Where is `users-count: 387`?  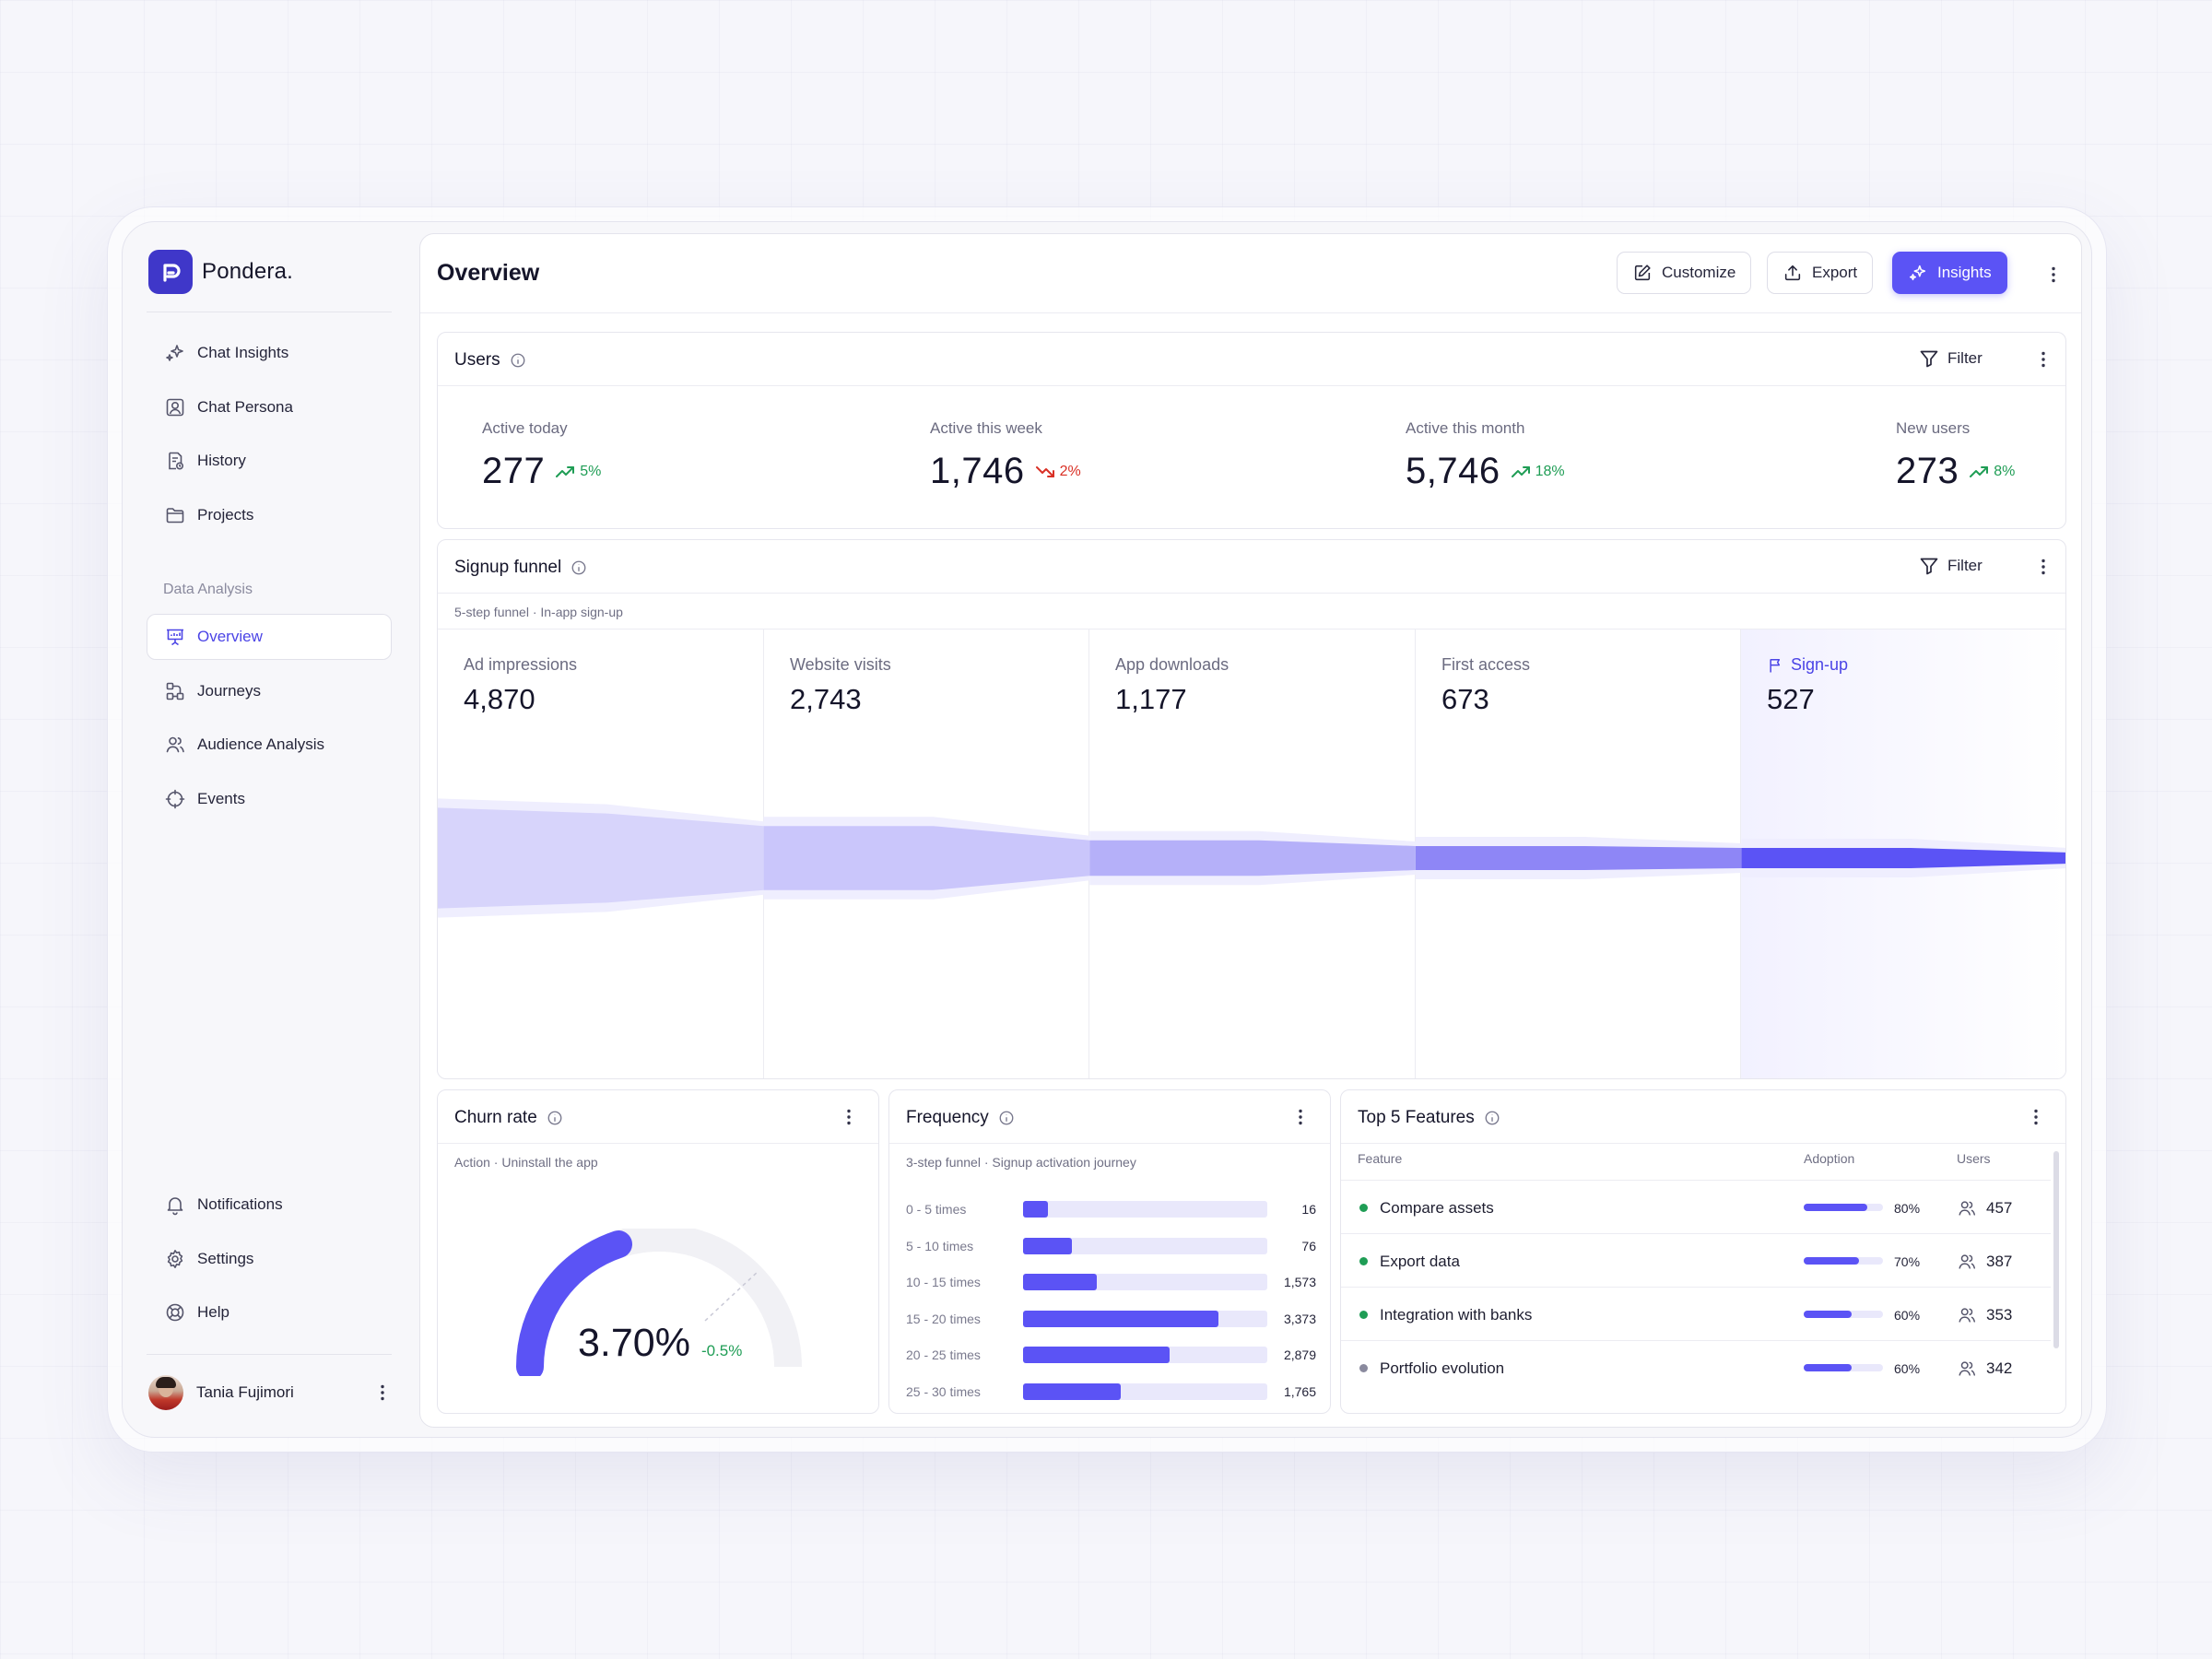
users-count: 387 is located at coordinates (1999, 1261).